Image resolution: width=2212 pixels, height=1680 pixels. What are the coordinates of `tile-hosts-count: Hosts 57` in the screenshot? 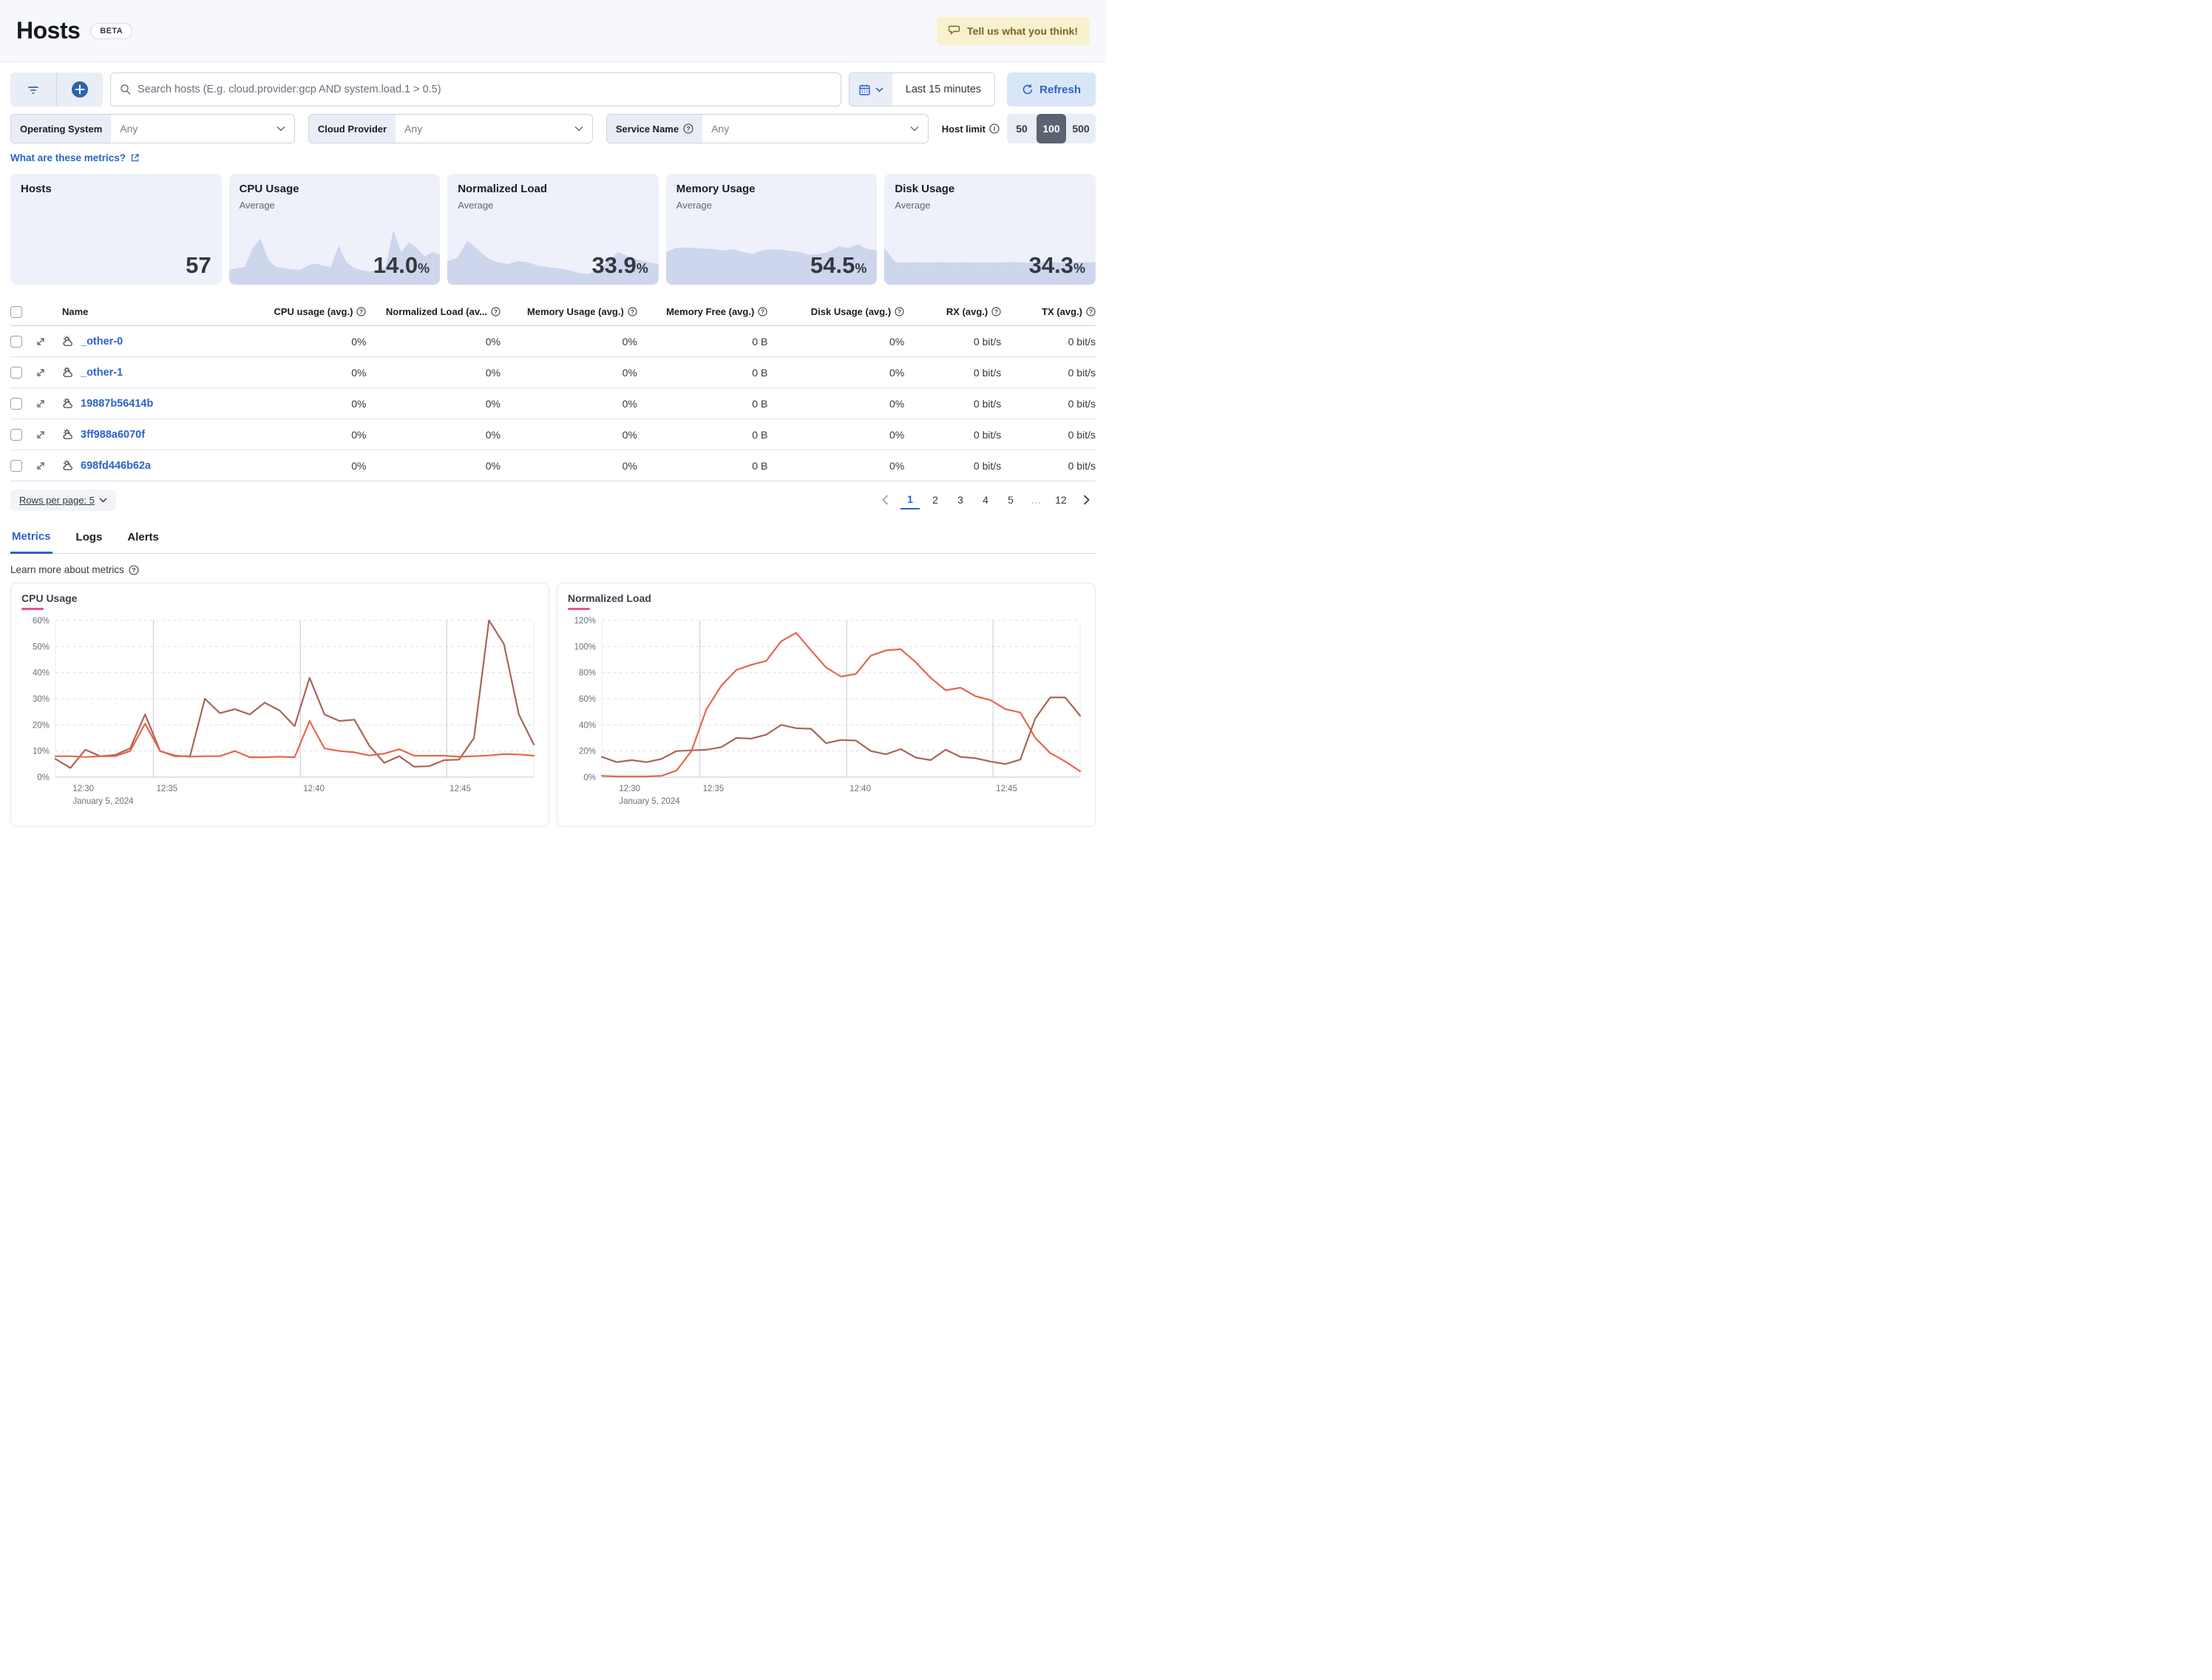 It's located at (116, 229).